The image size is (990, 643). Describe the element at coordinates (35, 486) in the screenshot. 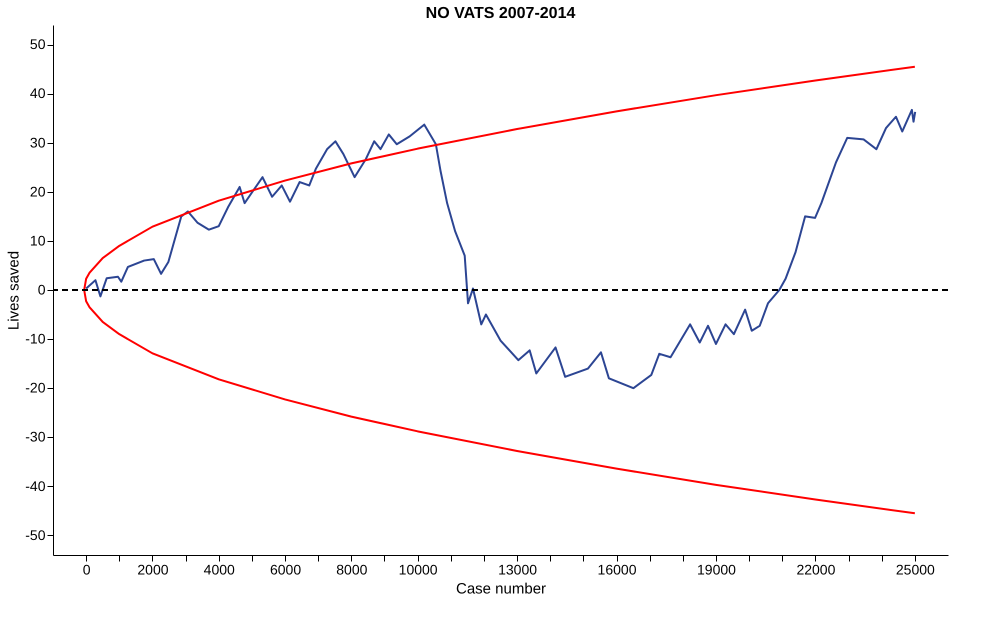

I see `y-tick-label: -40` at that location.